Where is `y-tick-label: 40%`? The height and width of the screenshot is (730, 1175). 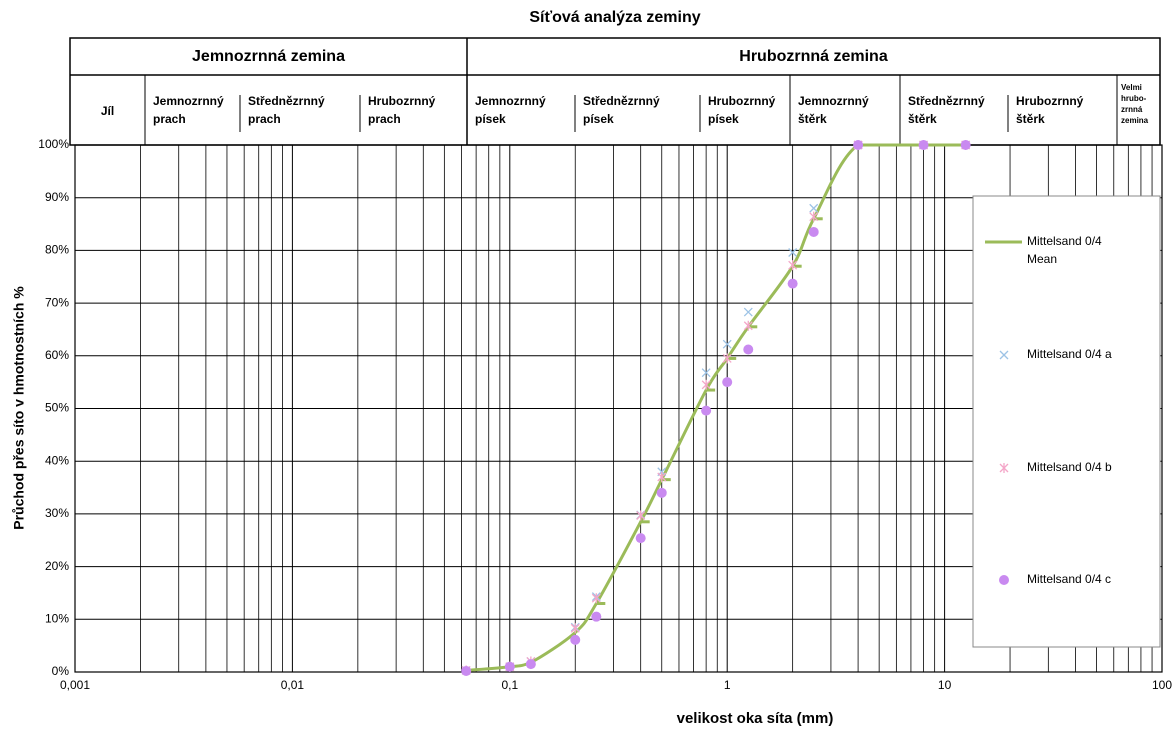
y-tick-label: 40% is located at coordinates (57, 460).